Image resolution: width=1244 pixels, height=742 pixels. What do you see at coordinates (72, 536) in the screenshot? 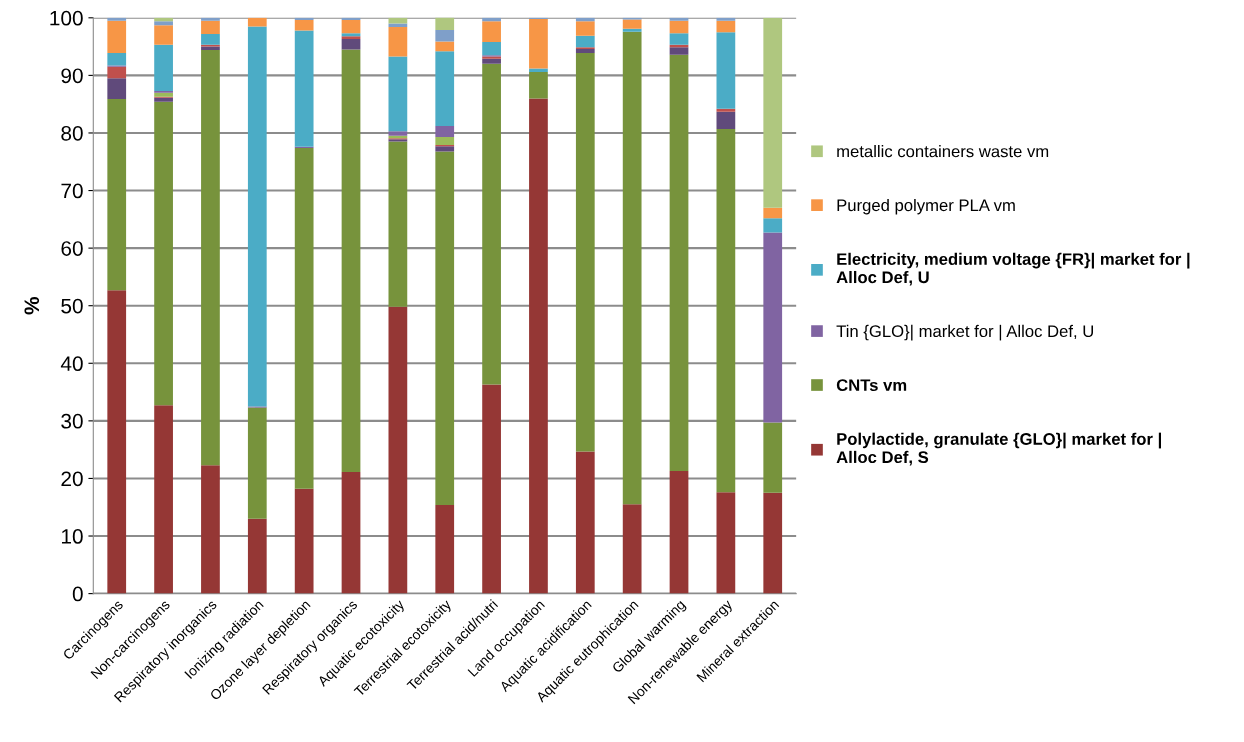
I see `y-tick-label: 10` at bounding box center [72, 536].